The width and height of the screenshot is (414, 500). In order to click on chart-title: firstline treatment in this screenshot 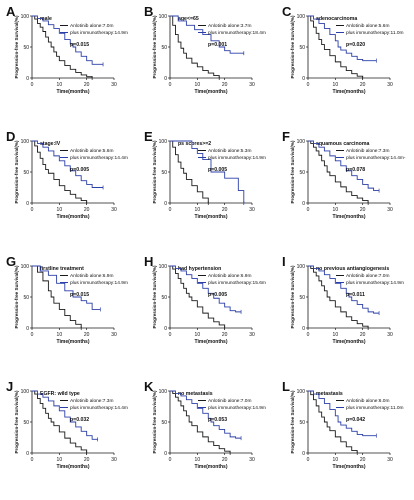, I will do `click(62, 269)`.